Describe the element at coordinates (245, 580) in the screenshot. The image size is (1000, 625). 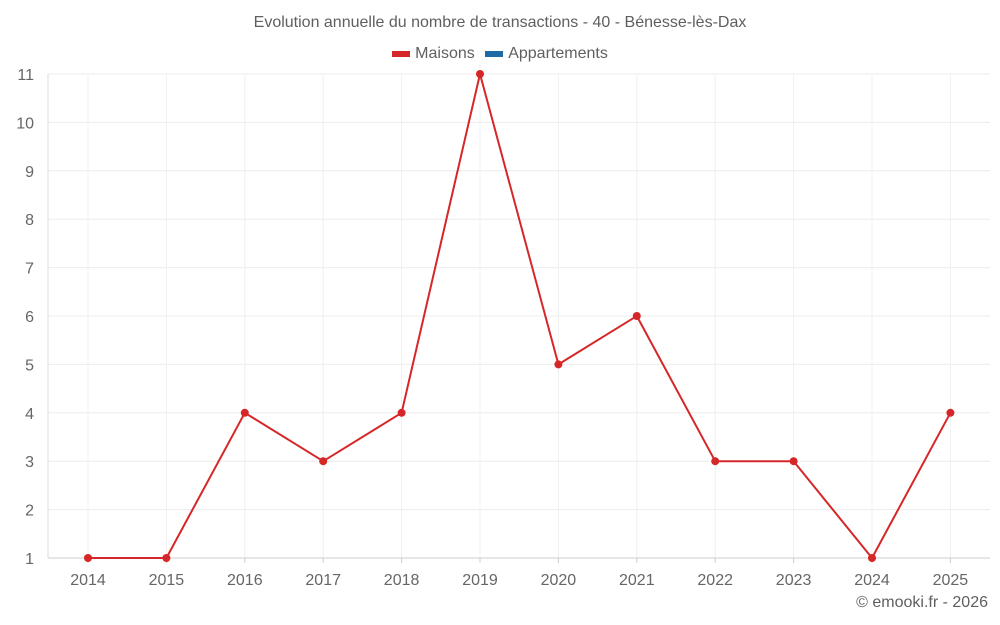
I see `x-tick-label: 2016` at that location.